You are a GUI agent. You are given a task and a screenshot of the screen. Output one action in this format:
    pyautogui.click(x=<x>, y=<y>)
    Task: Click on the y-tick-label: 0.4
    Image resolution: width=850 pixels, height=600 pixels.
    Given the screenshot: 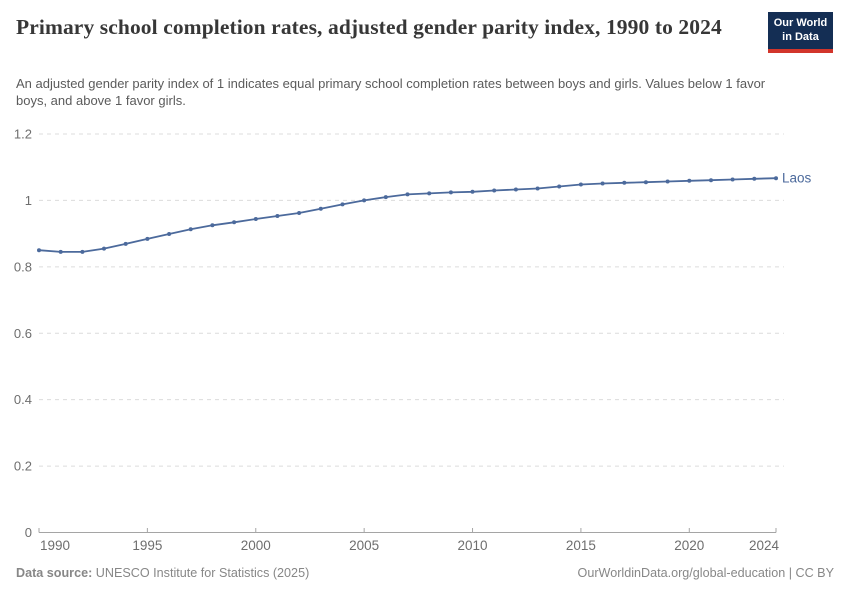 What is the action you would take?
    pyautogui.click(x=23, y=399)
    